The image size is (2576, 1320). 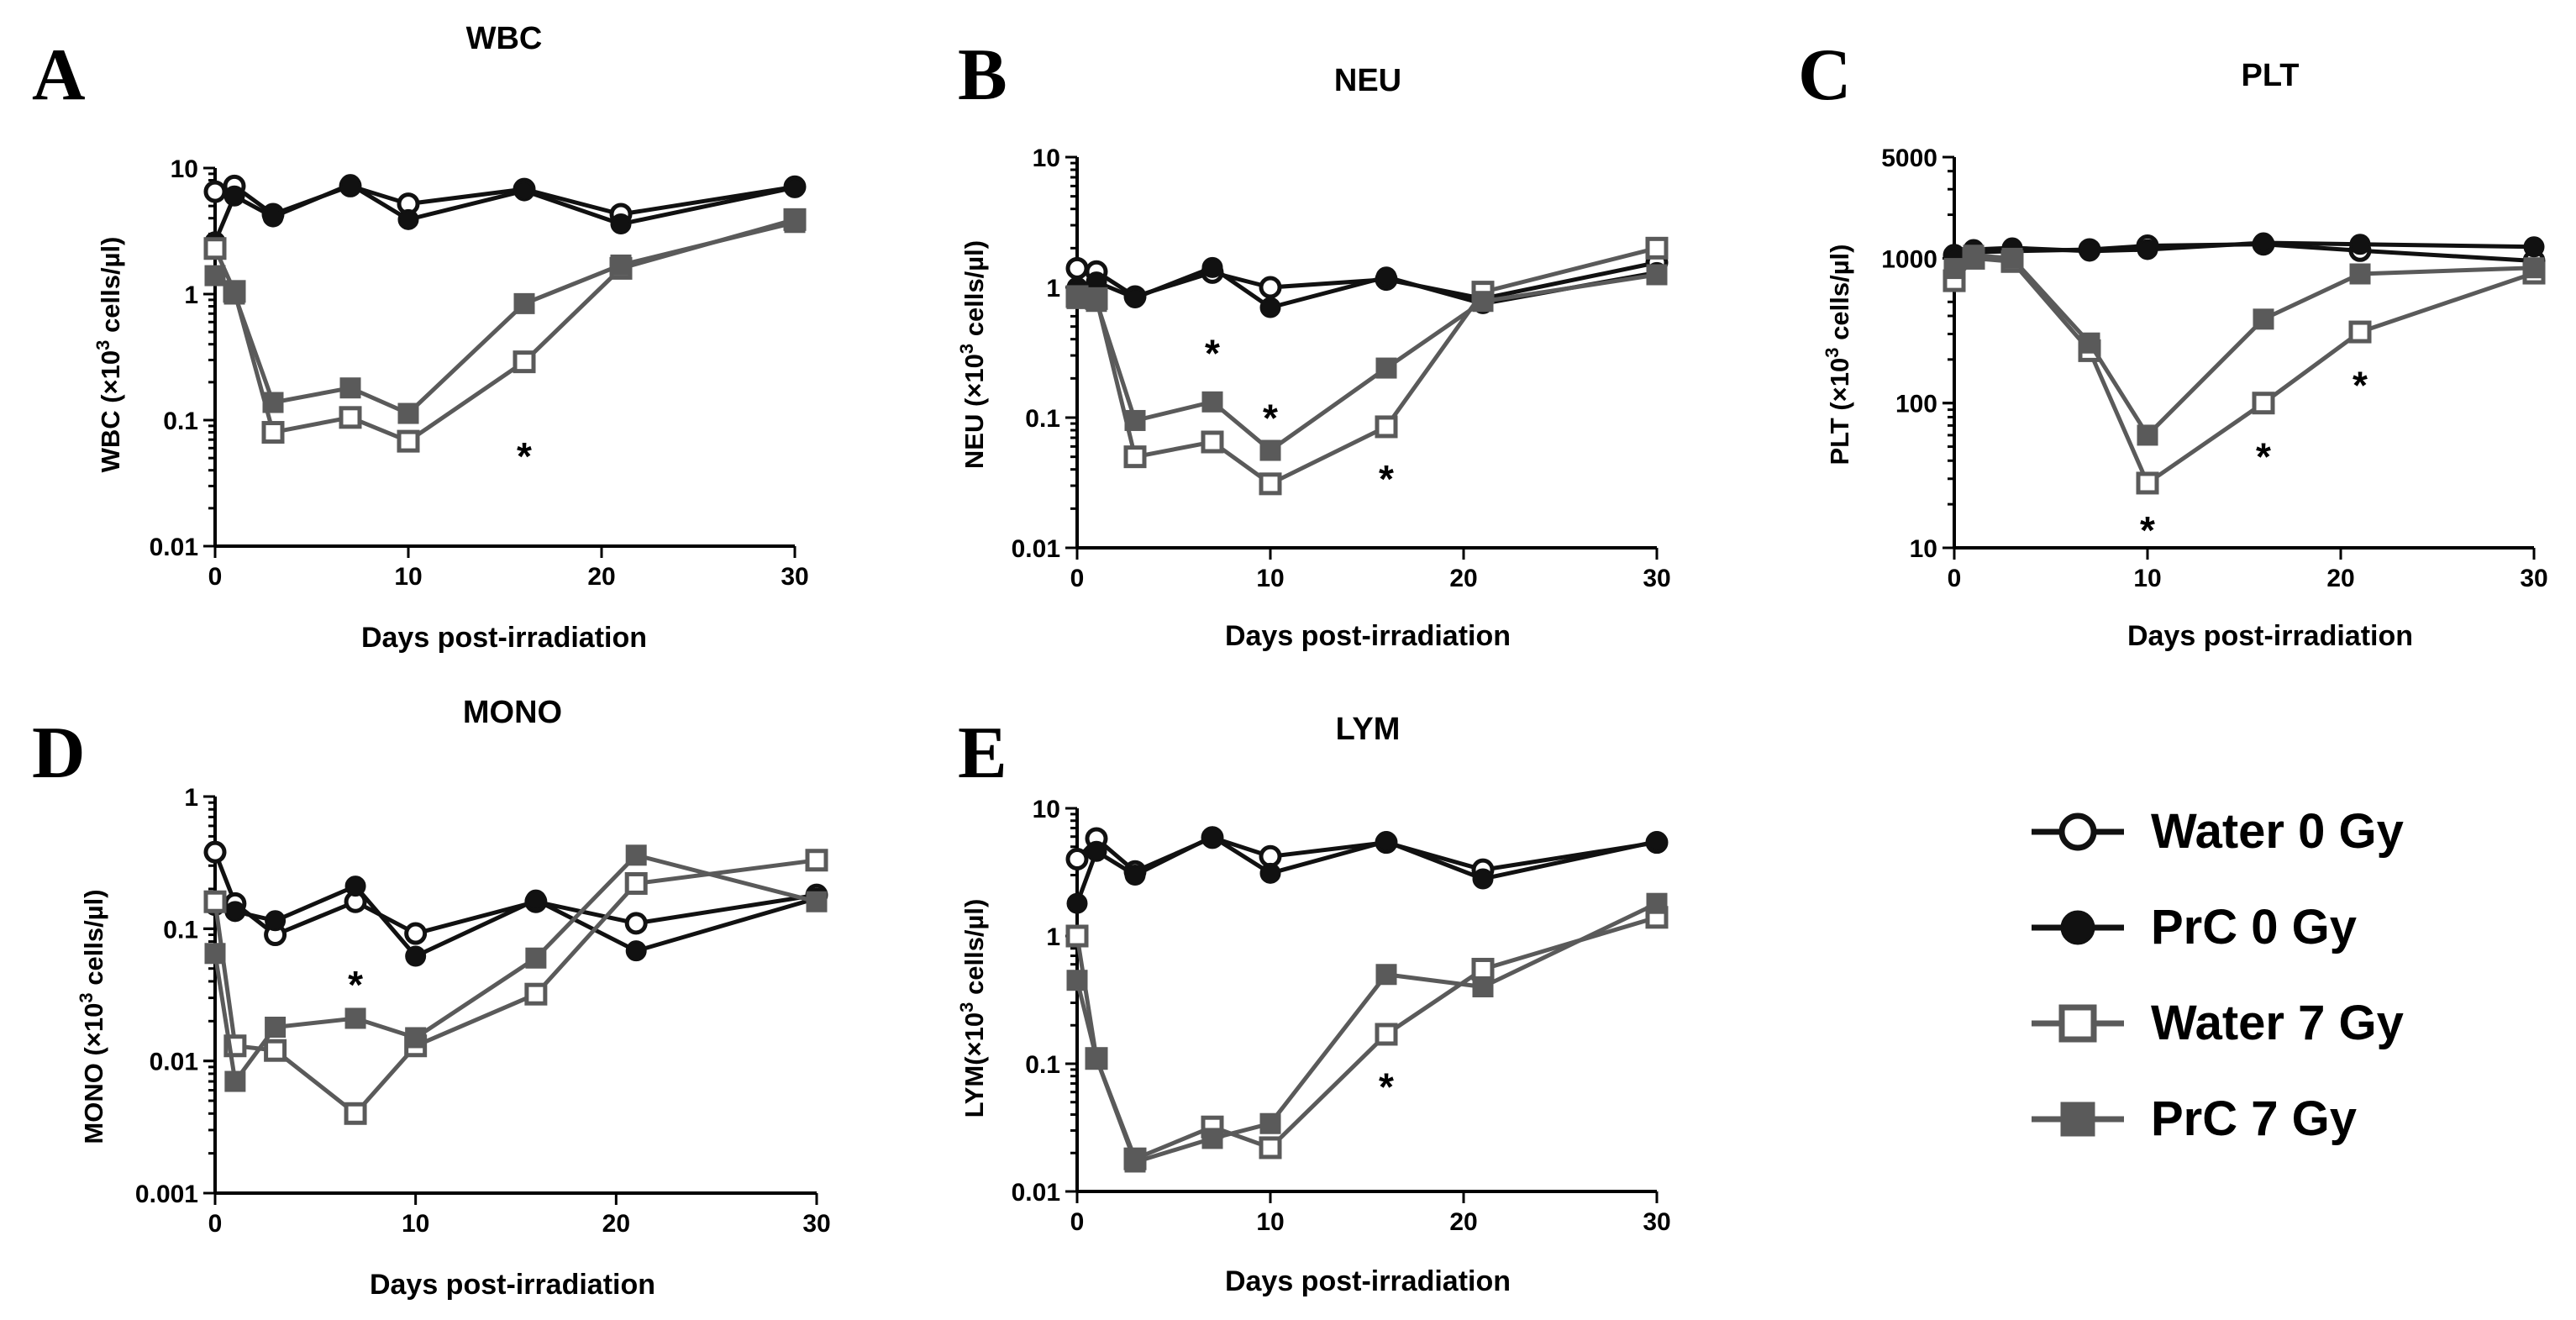 What do you see at coordinates (1839, 411) in the screenshot?
I see `y-axis-label-main: PLT (×10` at bounding box center [1839, 411].